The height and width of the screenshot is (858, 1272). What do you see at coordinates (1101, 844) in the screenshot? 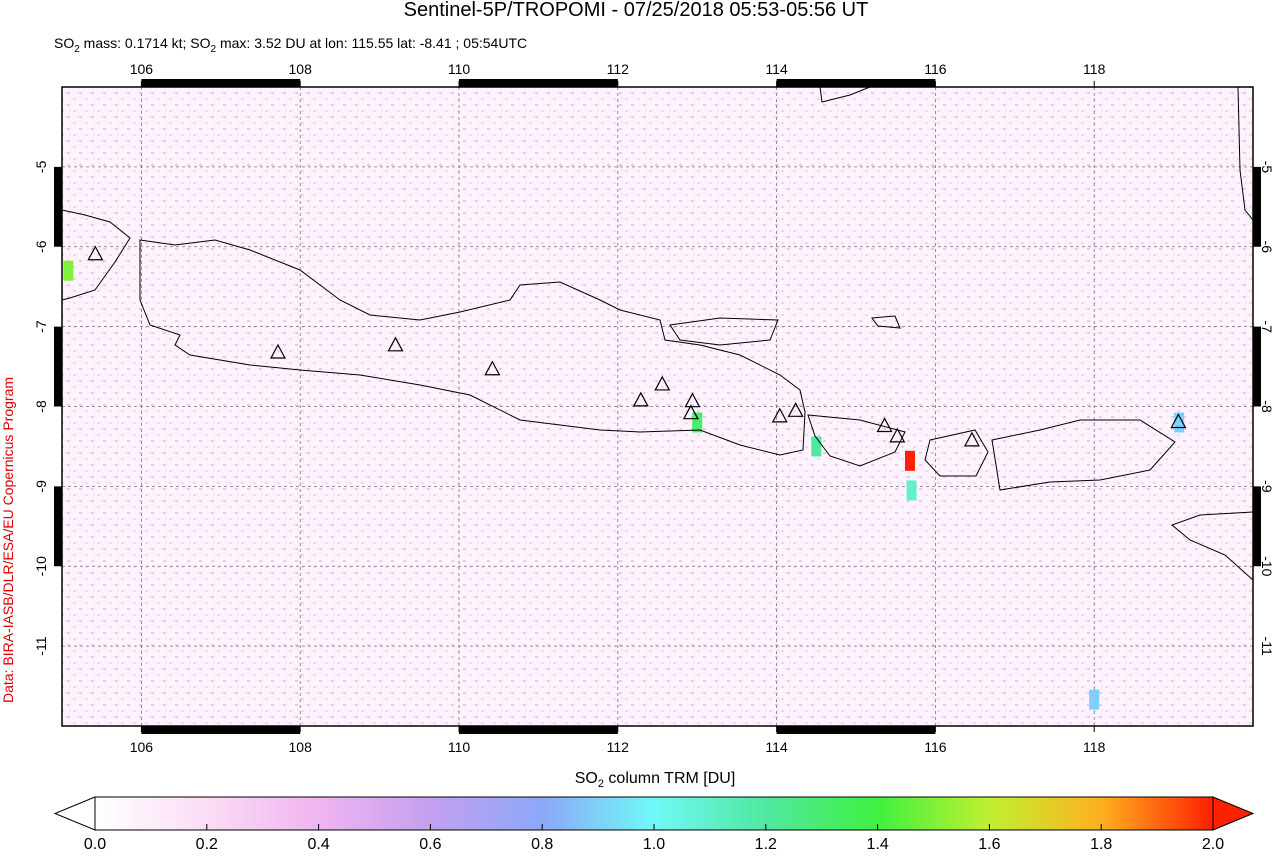
I see `colorbar-tick-label: 1.8` at bounding box center [1101, 844].